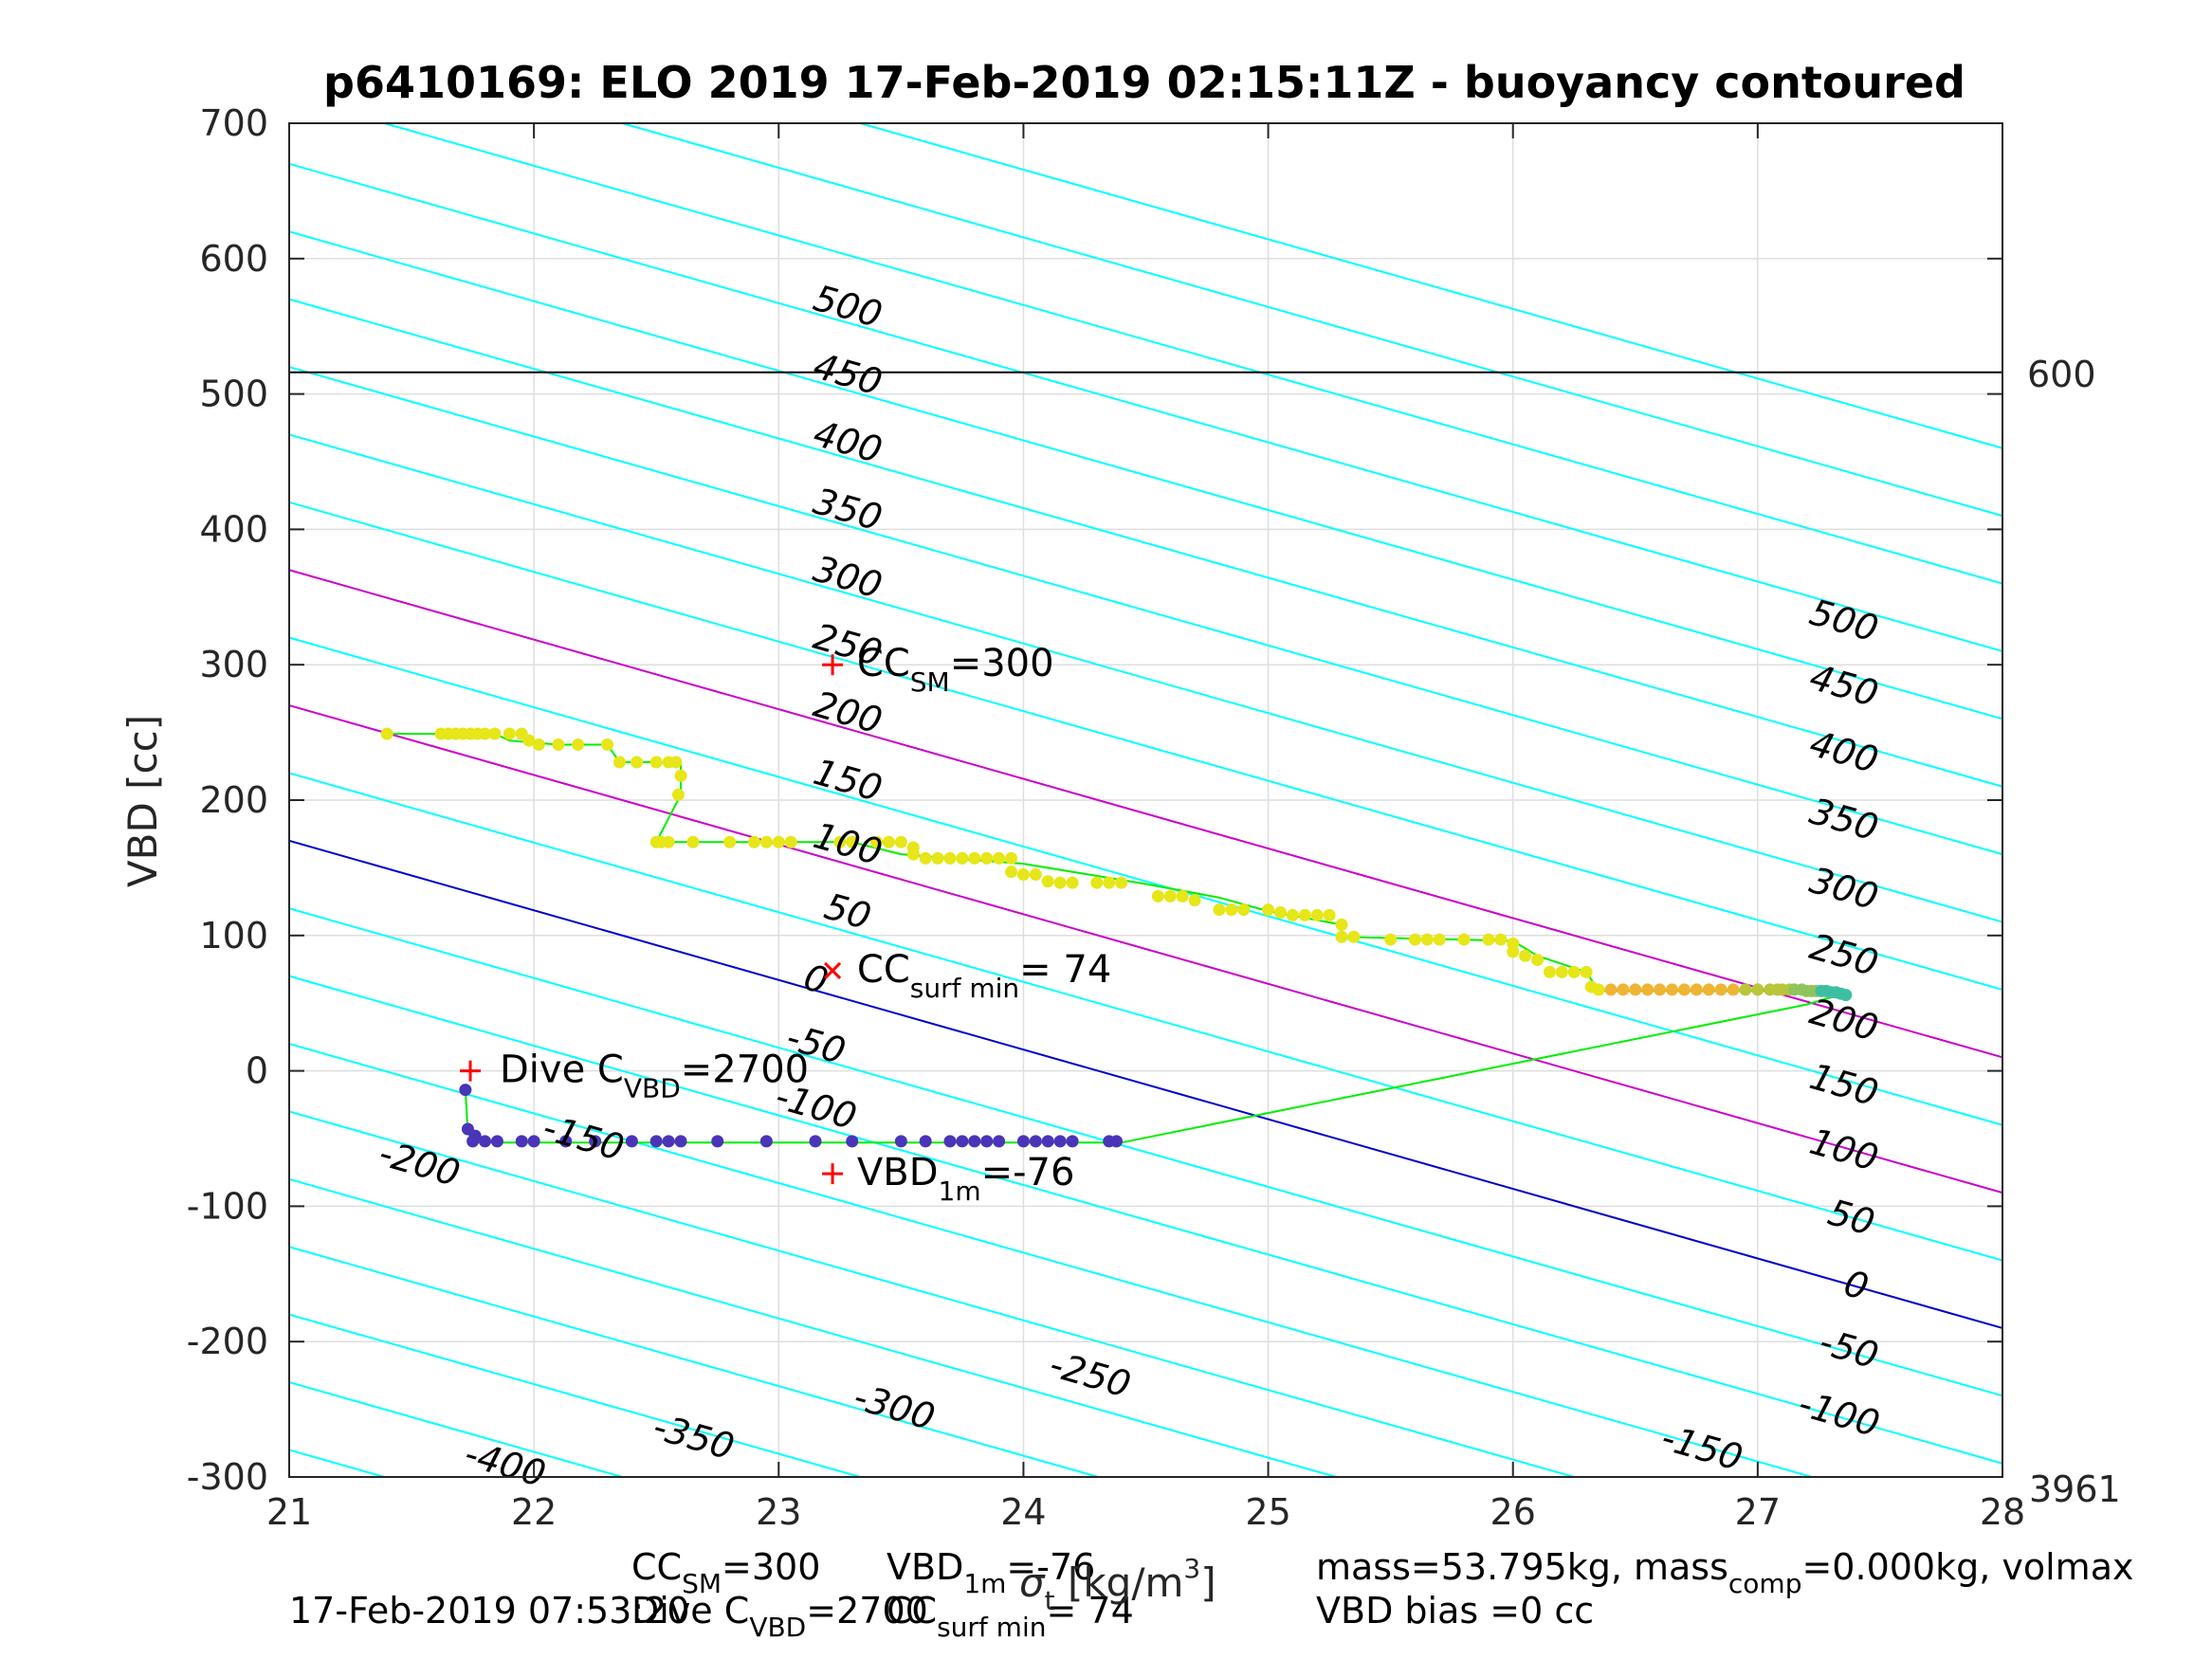 This screenshot has width=2212, height=1659. I want to click on y-tick-label: 700, so click(233, 123).